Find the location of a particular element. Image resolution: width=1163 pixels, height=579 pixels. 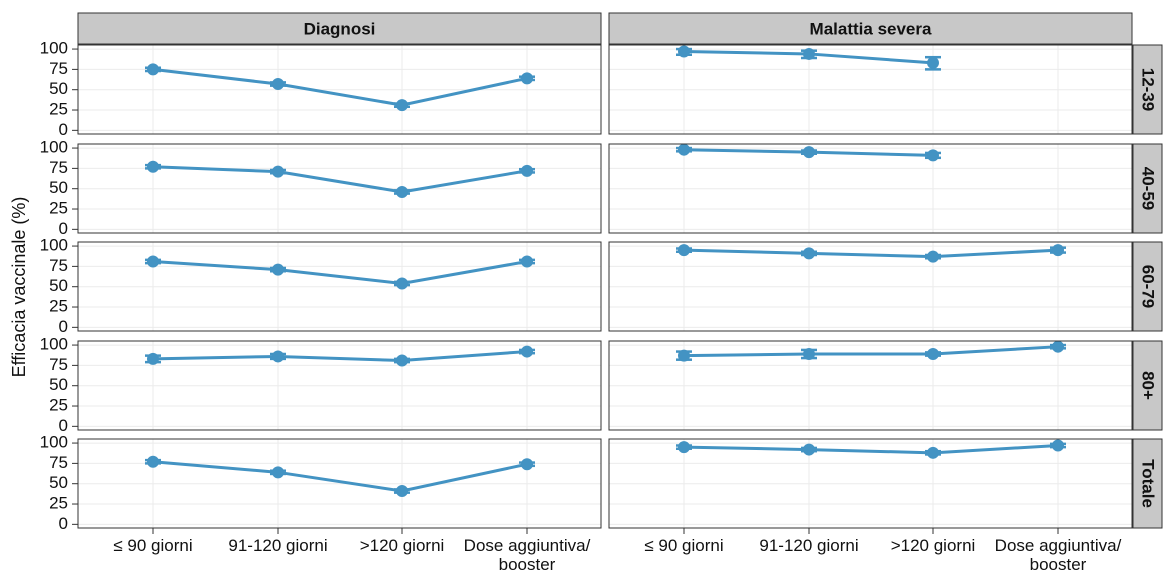

facet-row-label: 60-79 is located at coordinates (1148, 286).